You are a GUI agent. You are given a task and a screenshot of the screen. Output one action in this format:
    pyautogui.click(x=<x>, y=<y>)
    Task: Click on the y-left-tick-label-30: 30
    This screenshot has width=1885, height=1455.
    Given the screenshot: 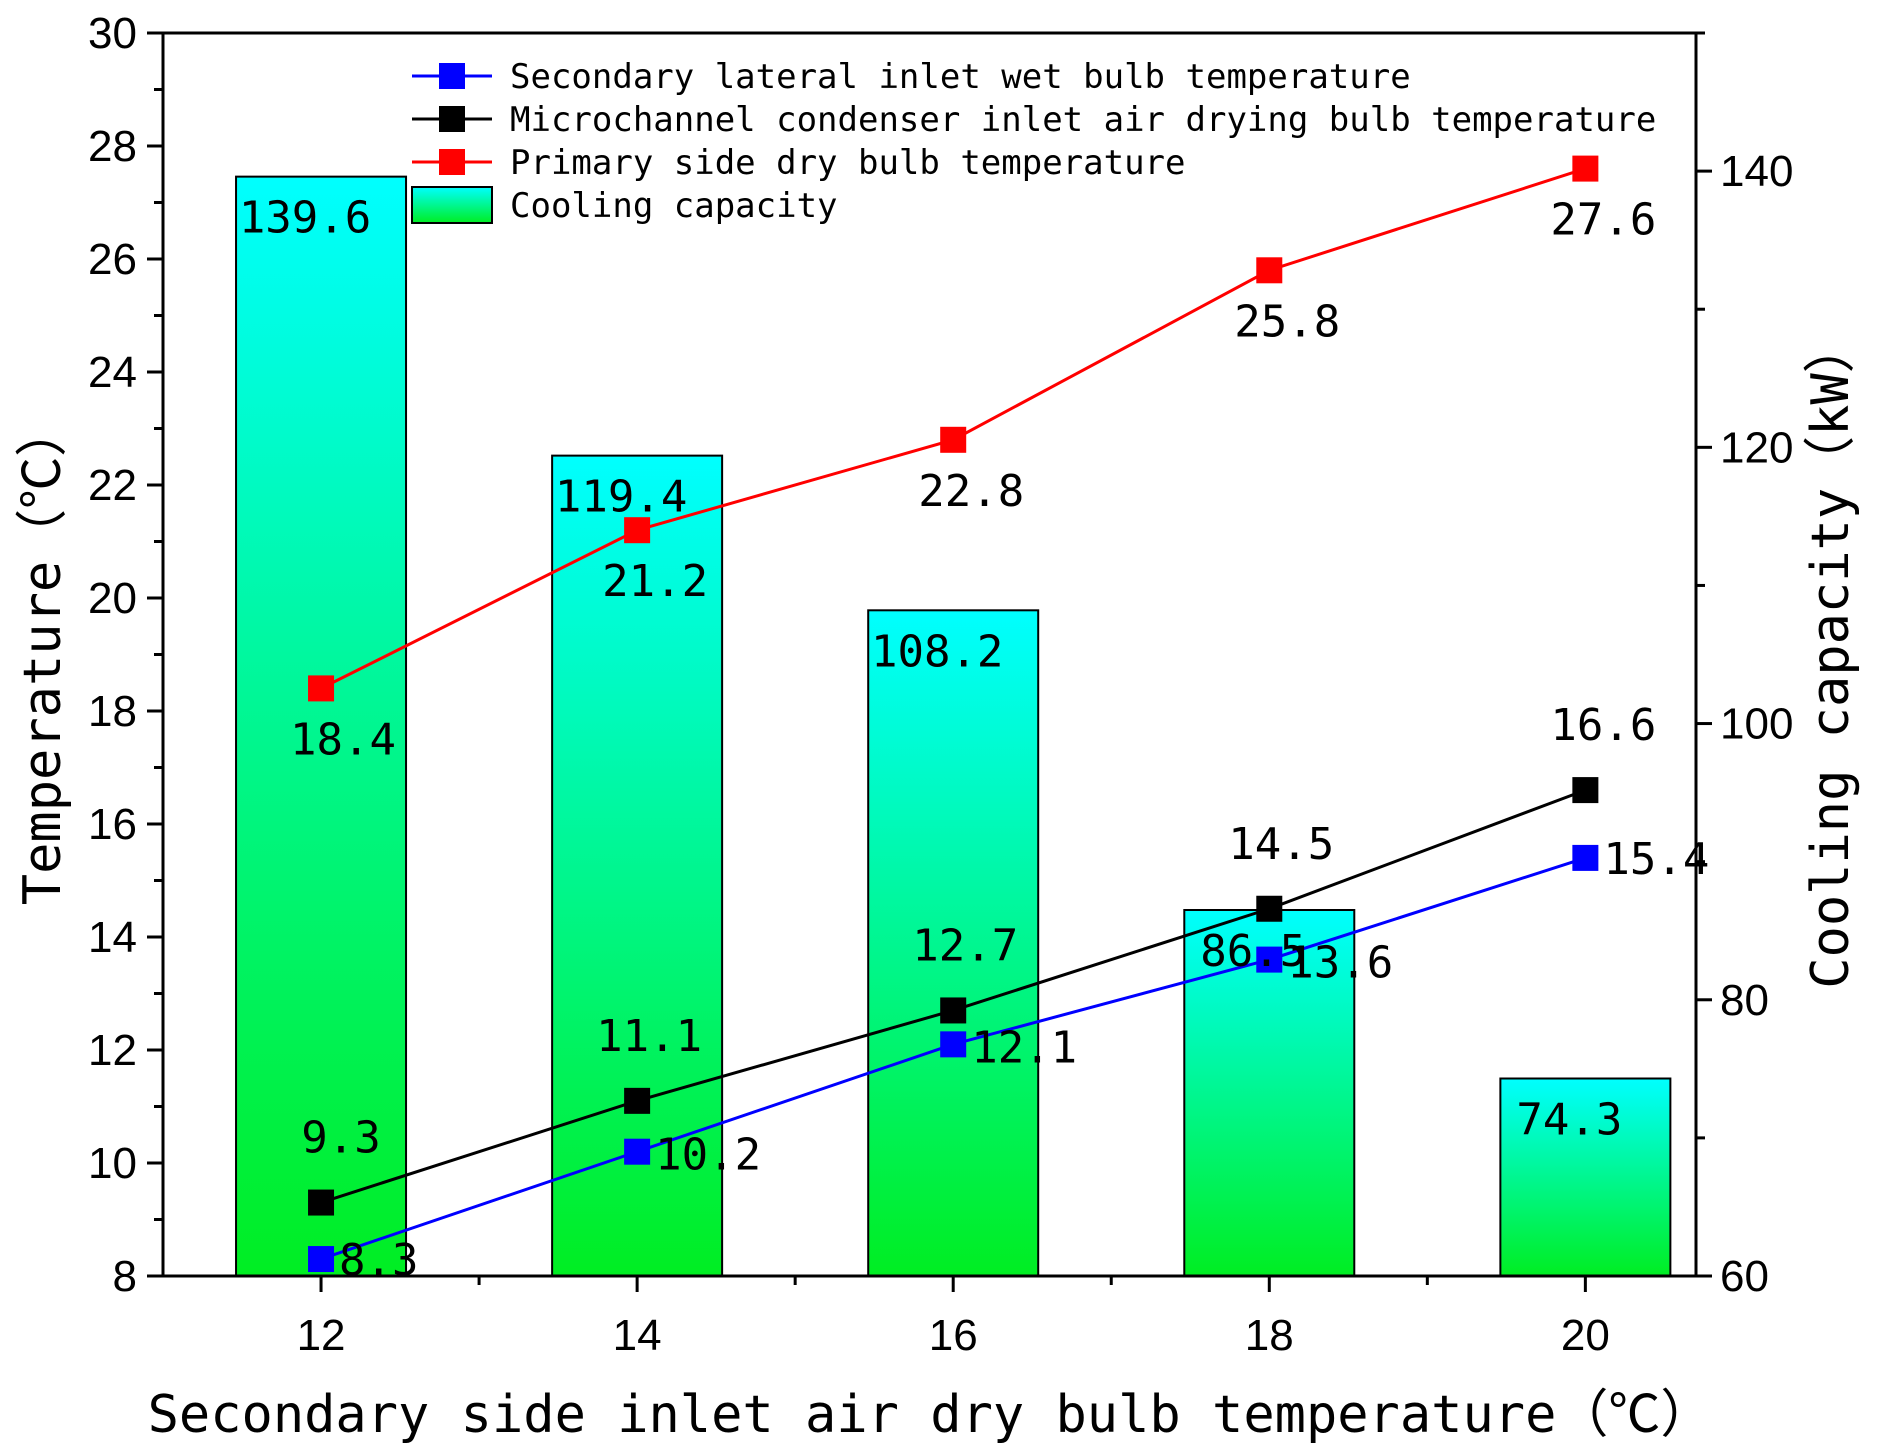 What is the action you would take?
    pyautogui.click(x=112, y=33)
    